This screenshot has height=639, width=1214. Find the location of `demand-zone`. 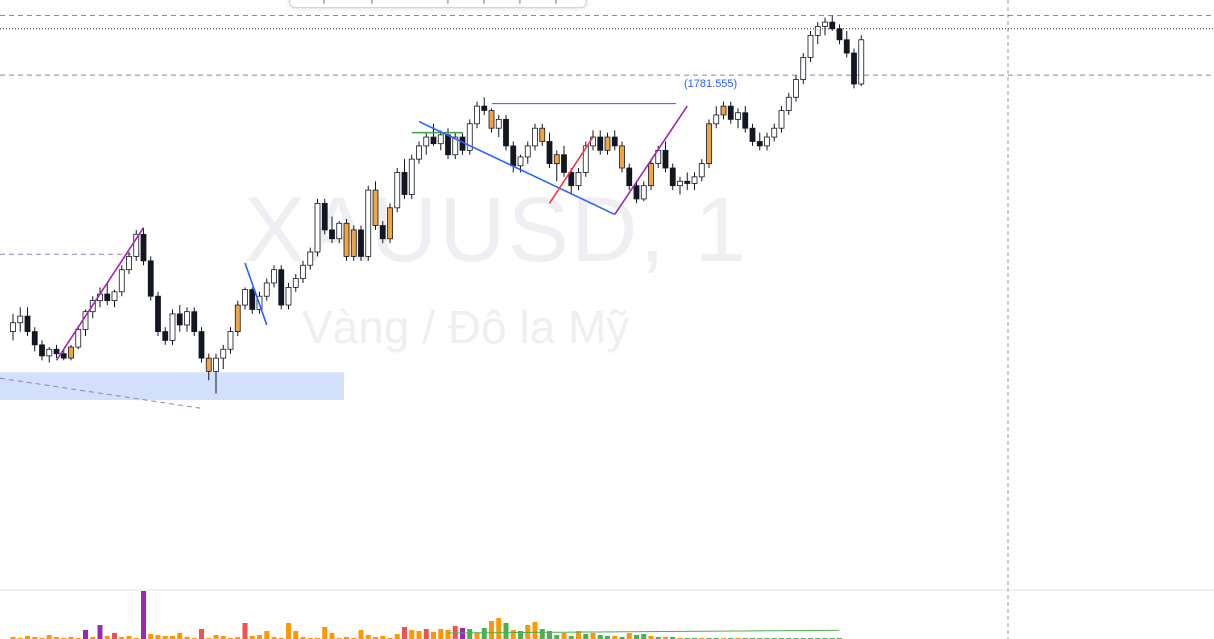

demand-zone is located at coordinates (172, 386).